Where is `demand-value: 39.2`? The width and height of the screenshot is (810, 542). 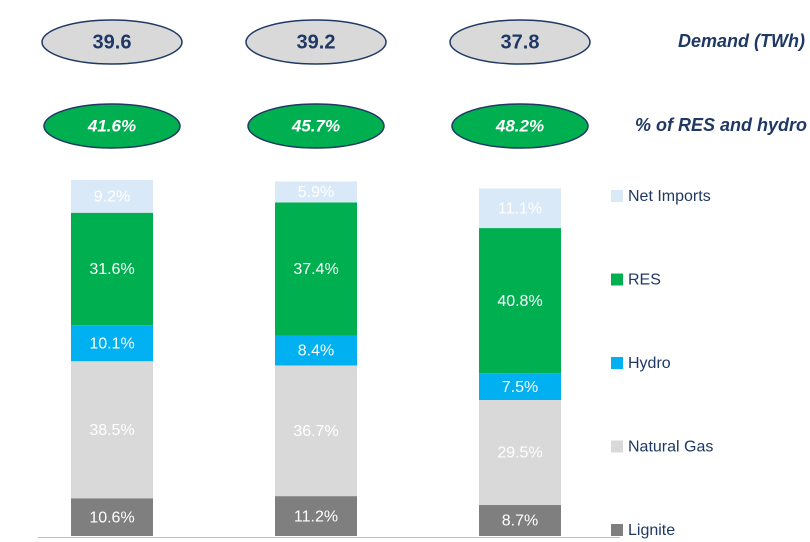
demand-value: 39.2 is located at coordinates (316, 42).